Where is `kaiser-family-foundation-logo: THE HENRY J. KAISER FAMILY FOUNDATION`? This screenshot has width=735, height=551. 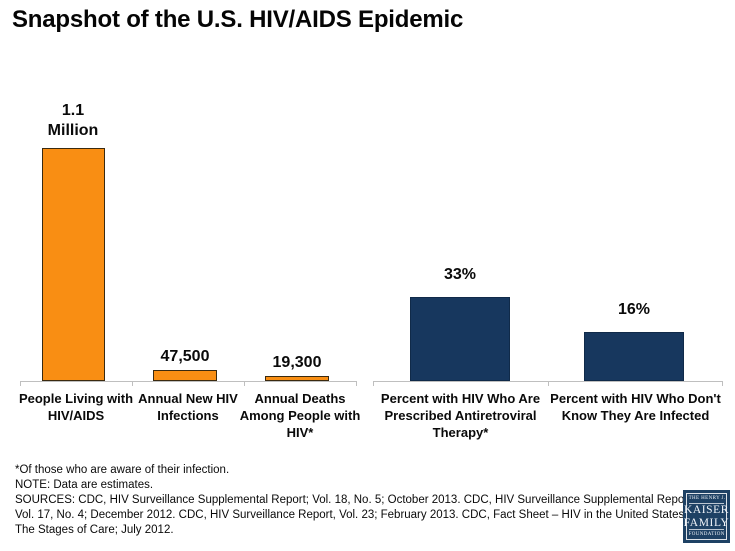
kaiser-family-foundation-logo: THE HENRY J. KAISER FAMILY FOUNDATION is located at coordinates (706, 516).